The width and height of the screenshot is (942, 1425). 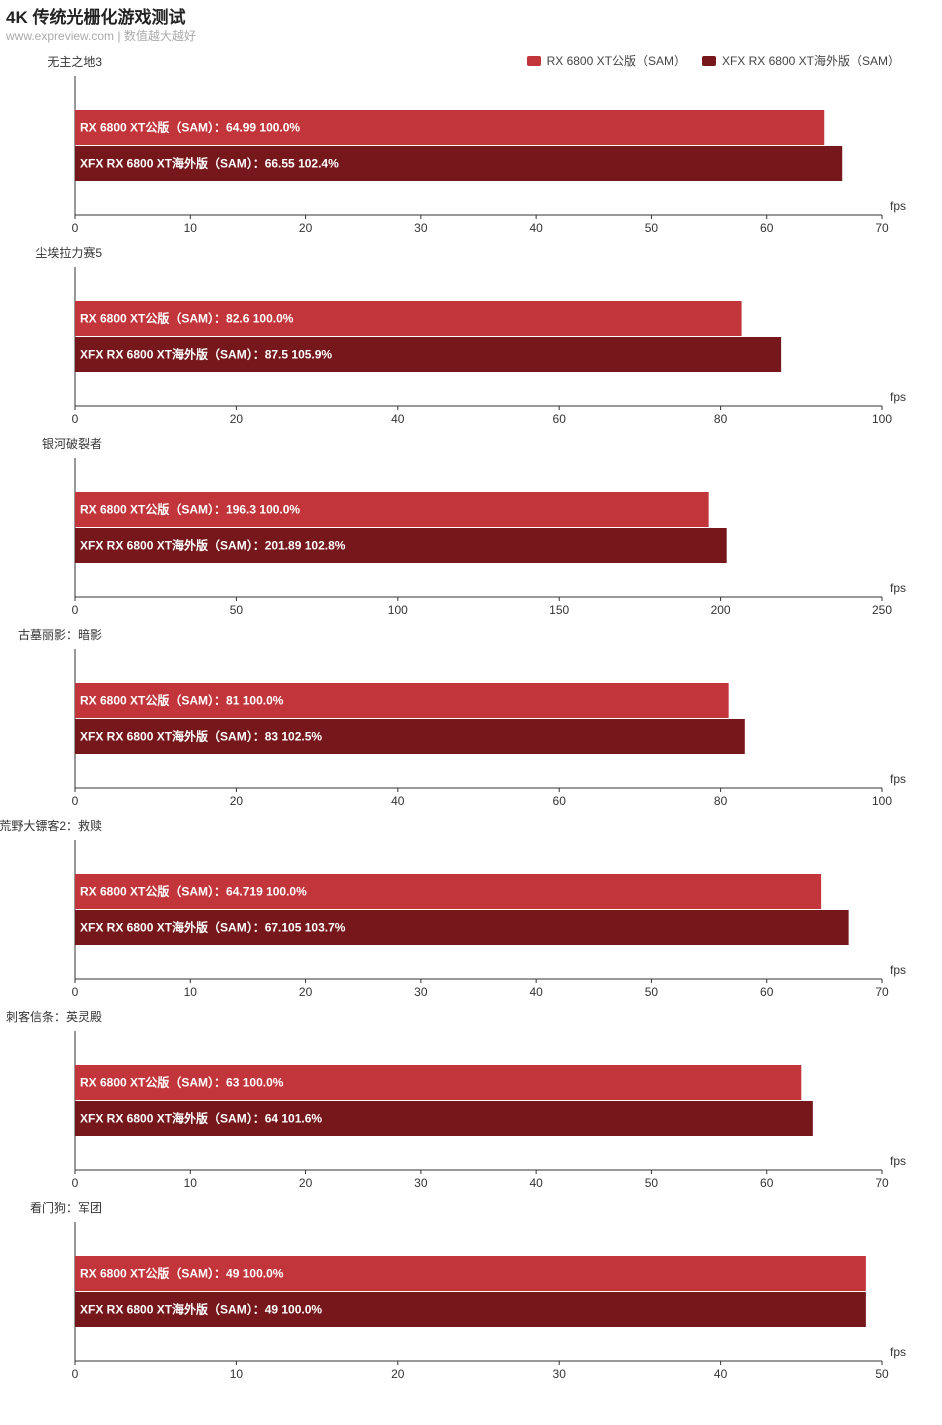 I want to click on page-subtitle: www.expreview.com | 数值越大越好, so click(x=101, y=36).